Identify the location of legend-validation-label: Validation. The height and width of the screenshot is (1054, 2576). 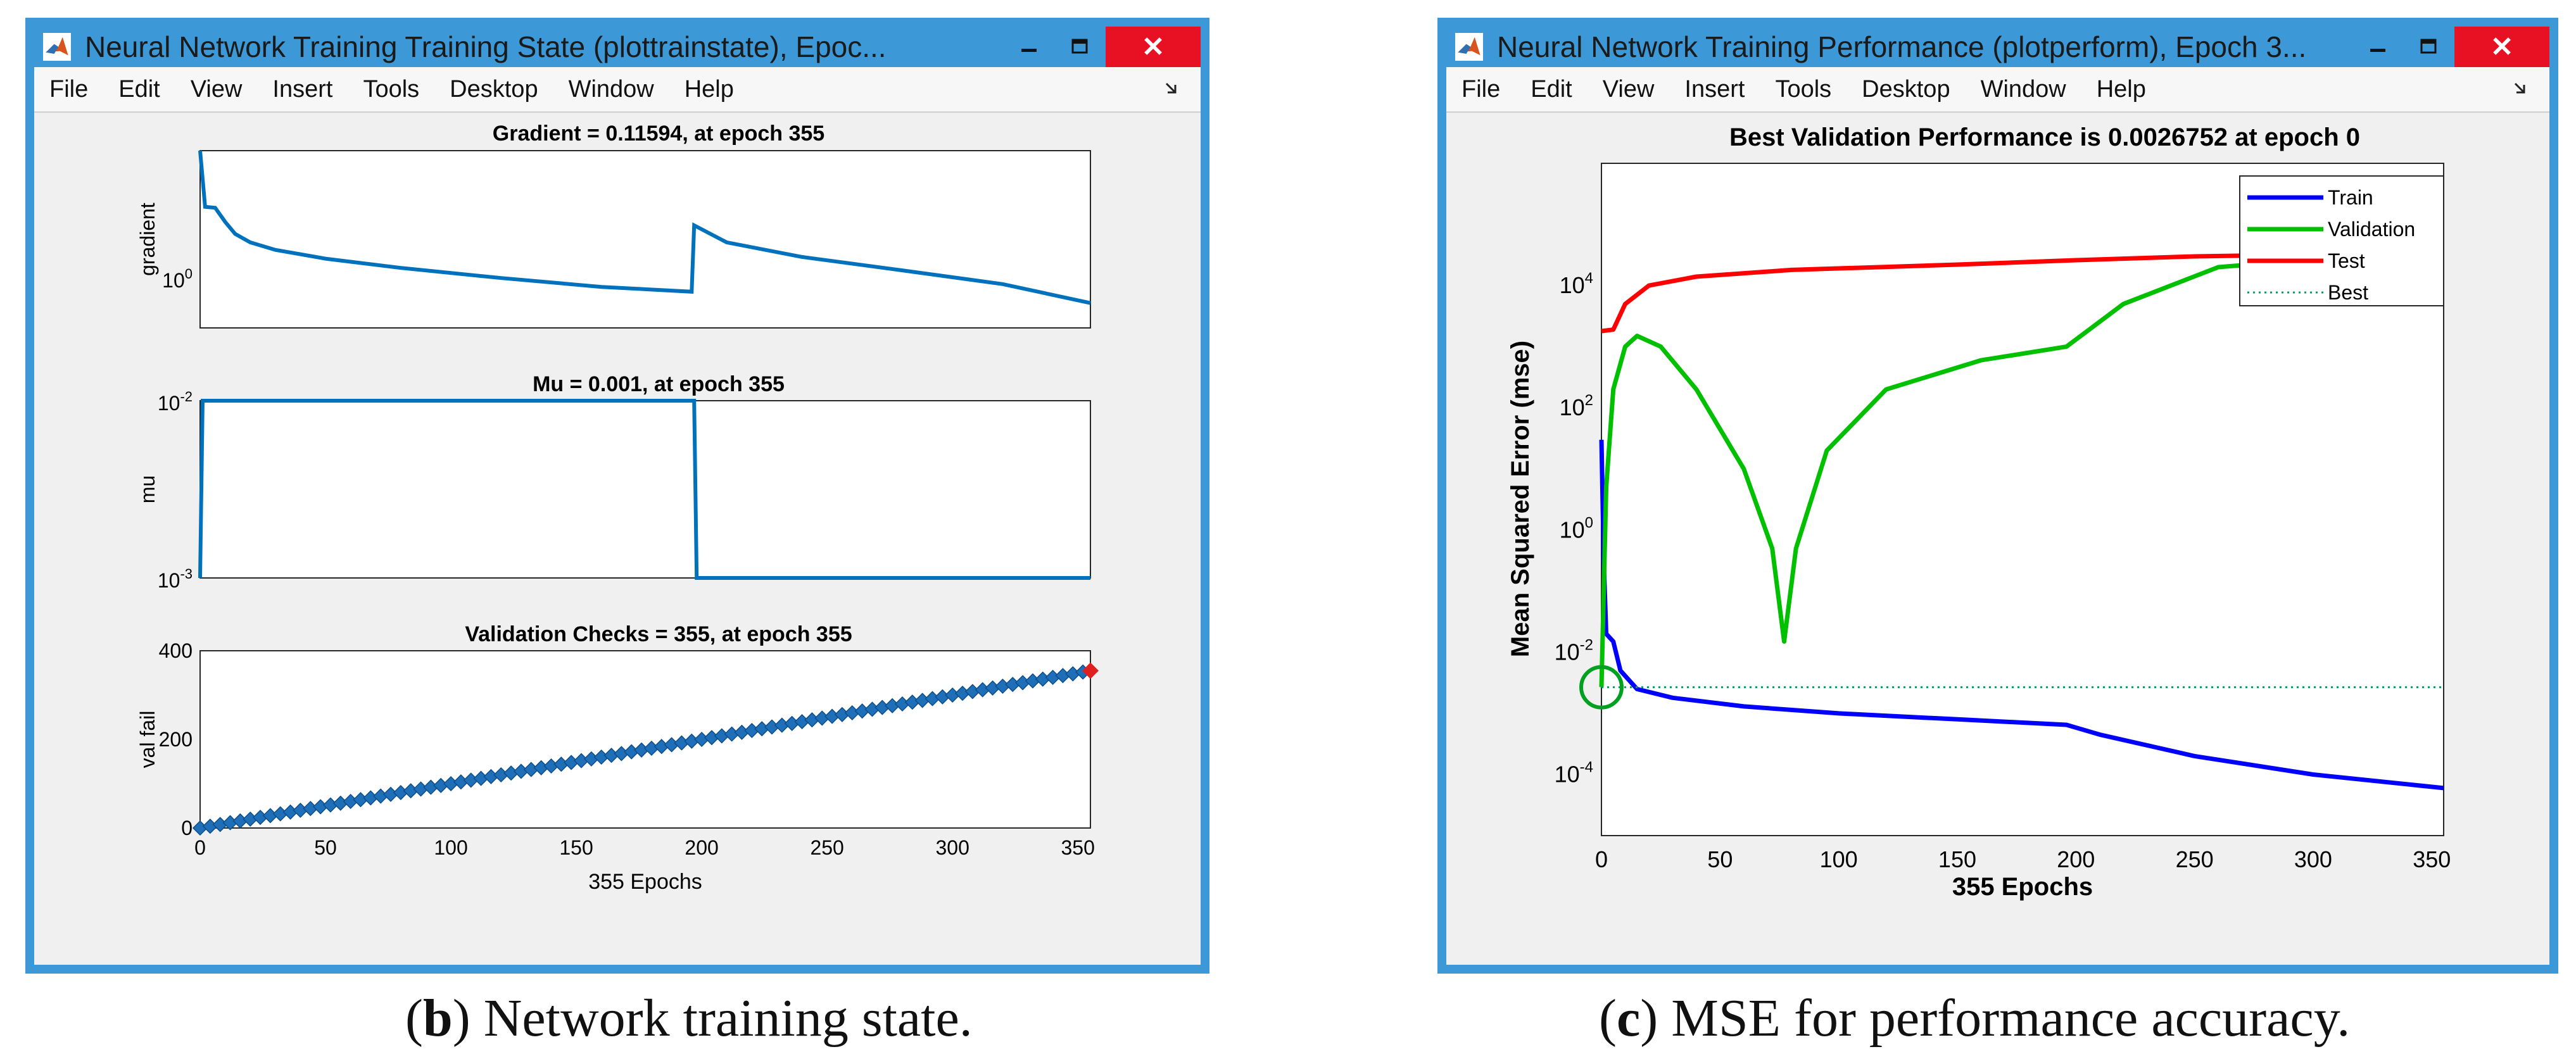
(2371, 229).